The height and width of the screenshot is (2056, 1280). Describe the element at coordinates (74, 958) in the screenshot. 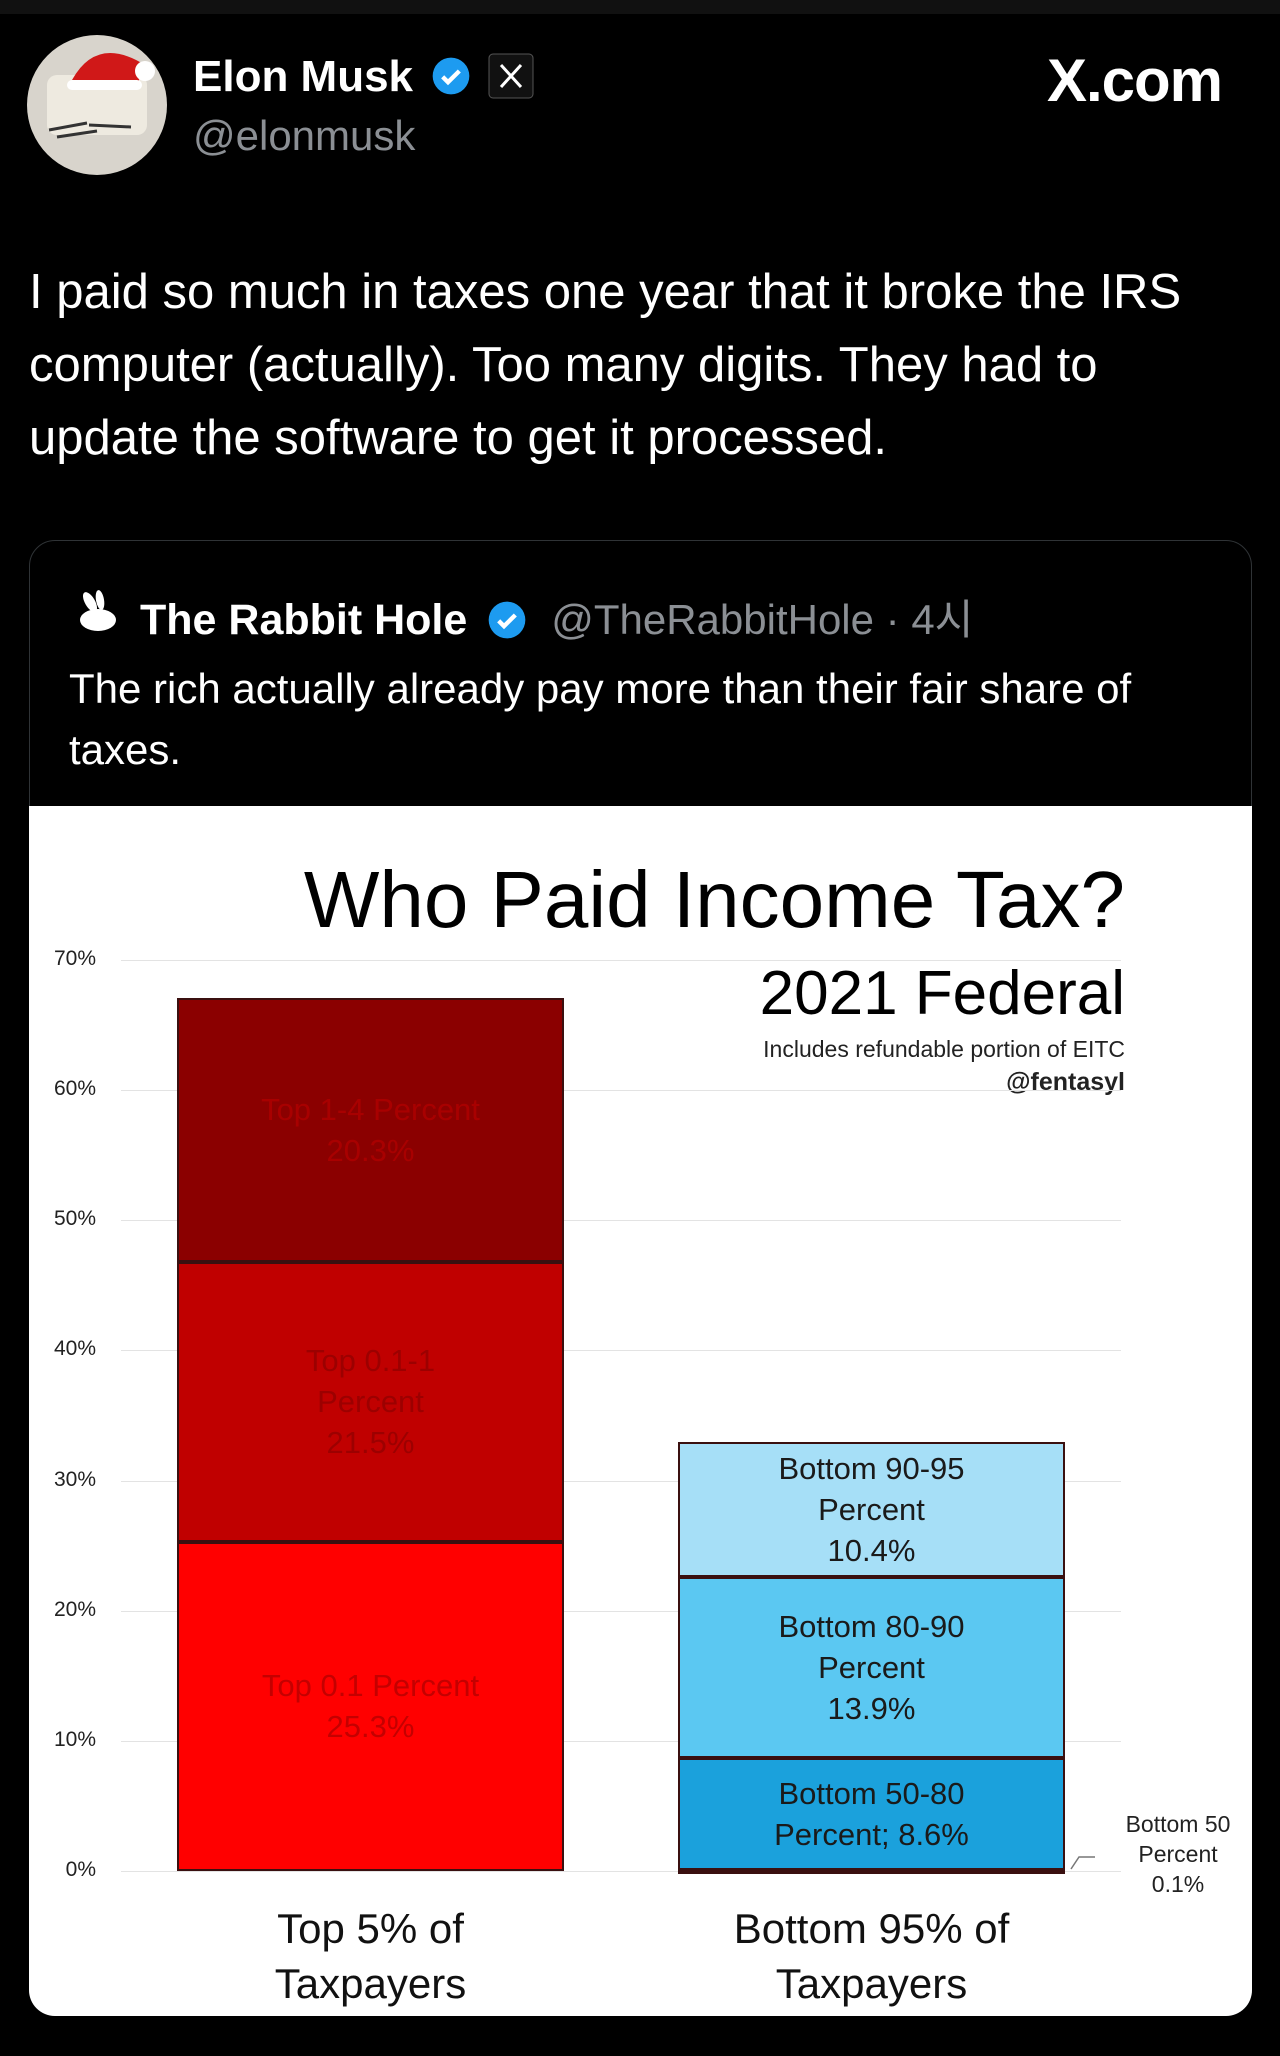

I see `y-tick-label: 70%` at that location.